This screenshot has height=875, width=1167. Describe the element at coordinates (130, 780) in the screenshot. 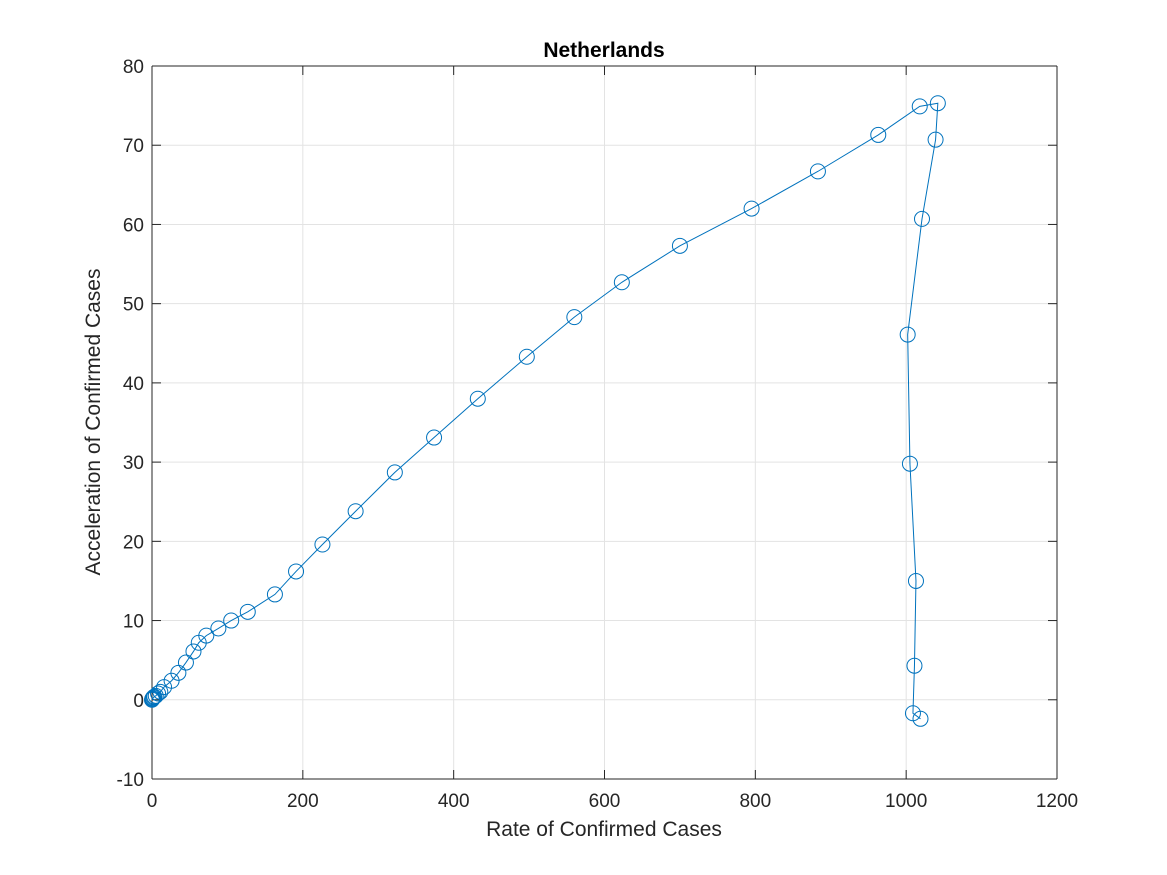

I see `y-tick-label: -10` at that location.